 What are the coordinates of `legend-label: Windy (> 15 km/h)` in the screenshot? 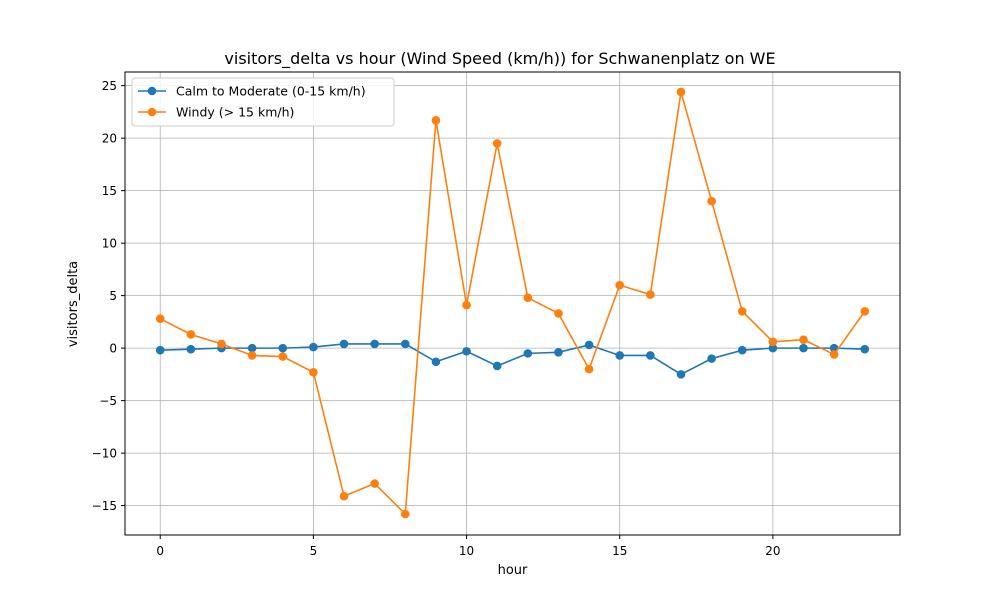 It's located at (235, 112).